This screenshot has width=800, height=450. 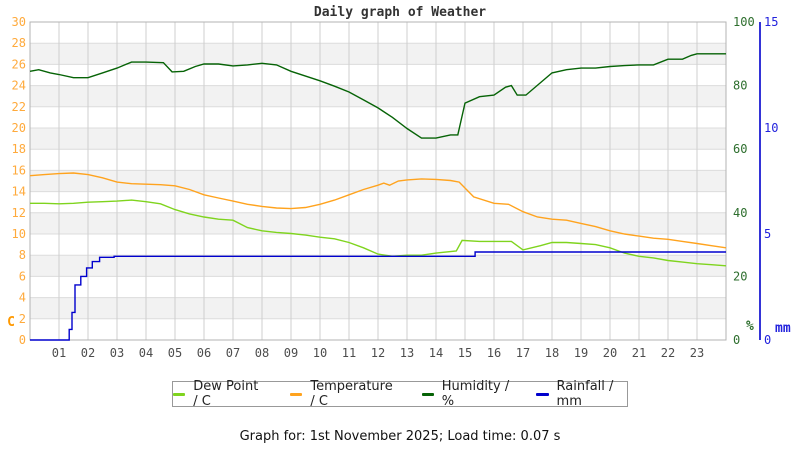 I want to click on left-axis-tick-label: 14, so click(x=19, y=192).